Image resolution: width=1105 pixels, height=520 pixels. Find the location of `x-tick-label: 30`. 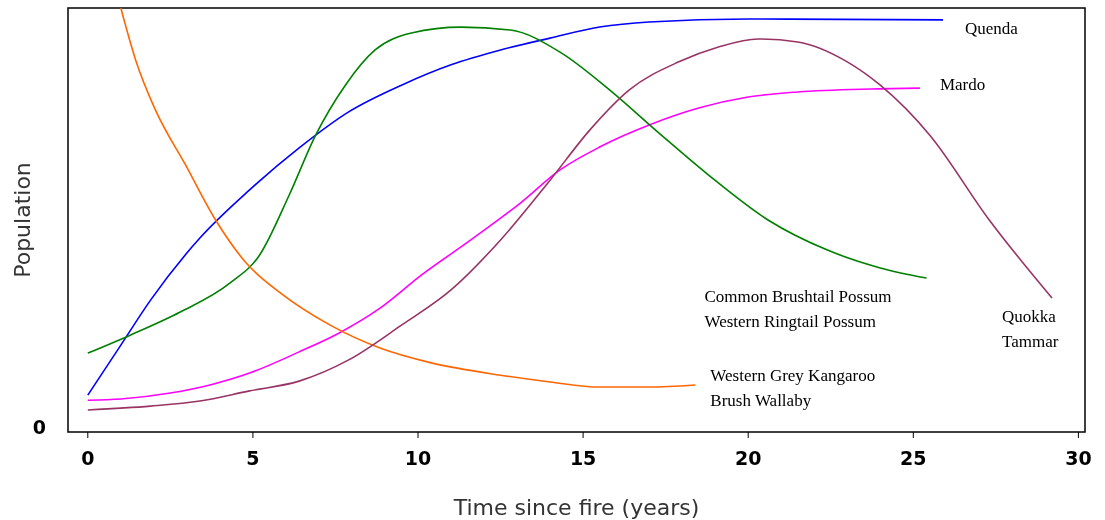

x-tick-label: 30 is located at coordinates (1078, 458).